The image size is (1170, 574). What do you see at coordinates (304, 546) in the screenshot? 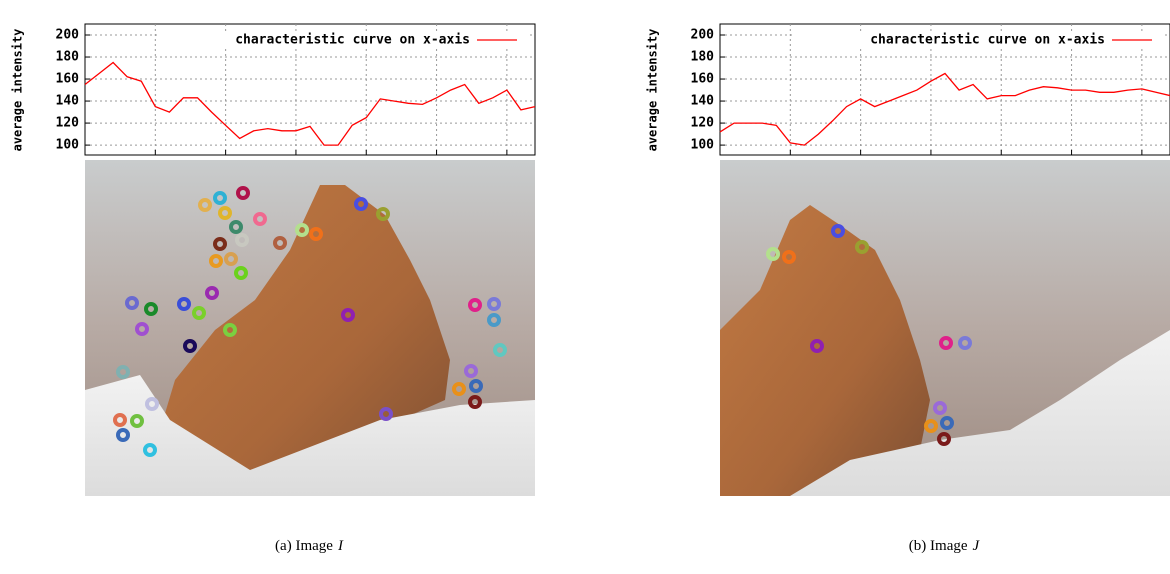
I see `caption-text: (a) Image` at bounding box center [304, 546].